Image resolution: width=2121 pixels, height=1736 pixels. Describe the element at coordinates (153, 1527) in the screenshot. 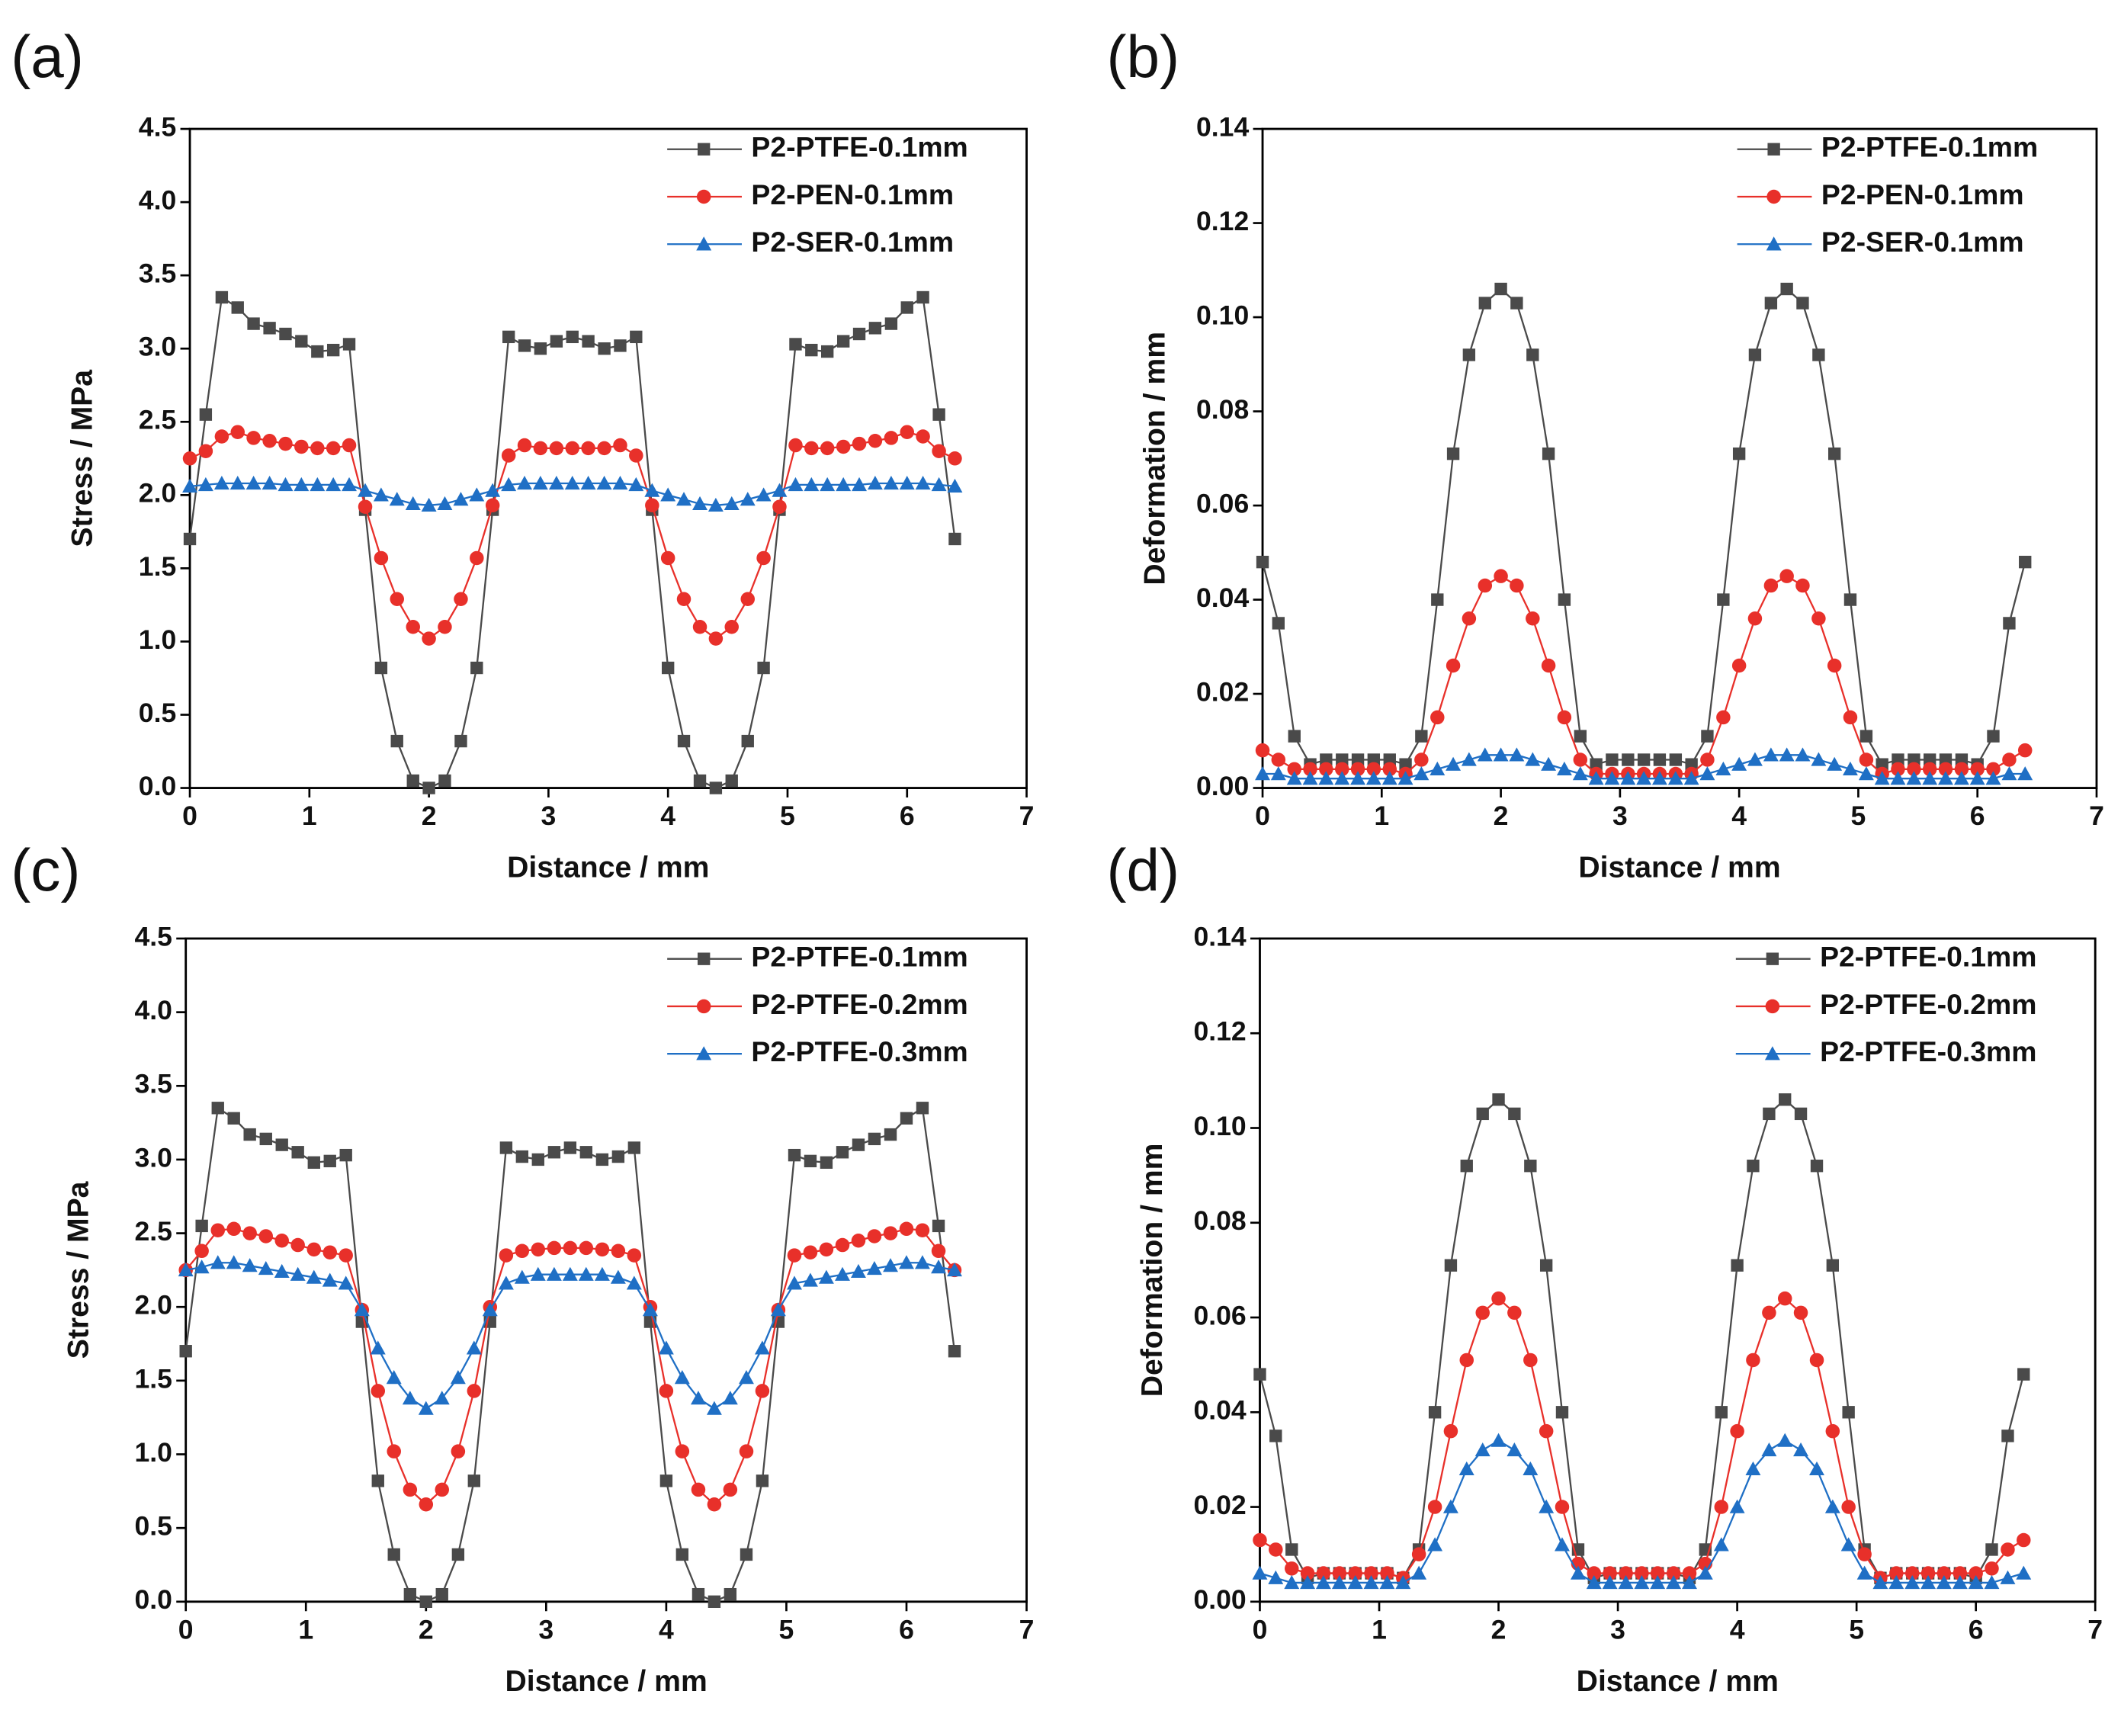

I see `y-tick-label: 0.5` at that location.